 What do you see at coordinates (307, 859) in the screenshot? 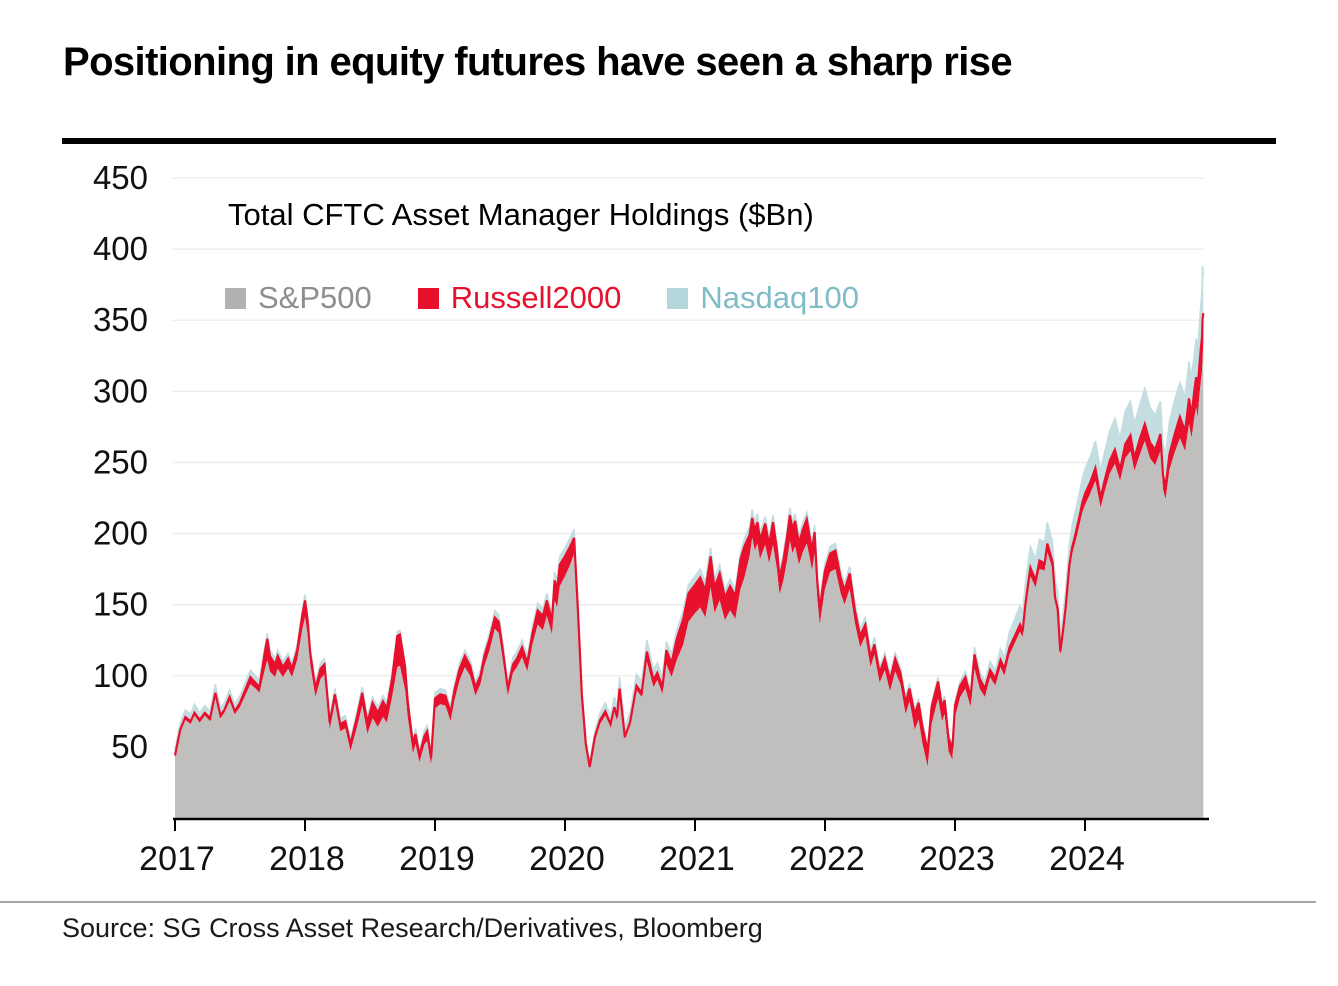
I see `x-tick-label: 2018` at bounding box center [307, 859].